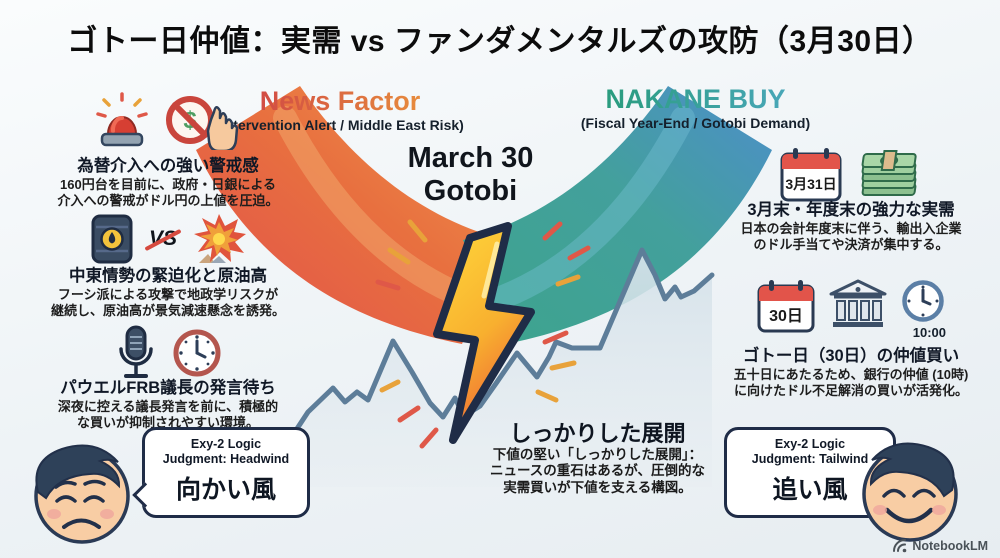 The height and width of the screenshot is (558, 1000). I want to click on lightning-bolt-icon, so click(484, 333).